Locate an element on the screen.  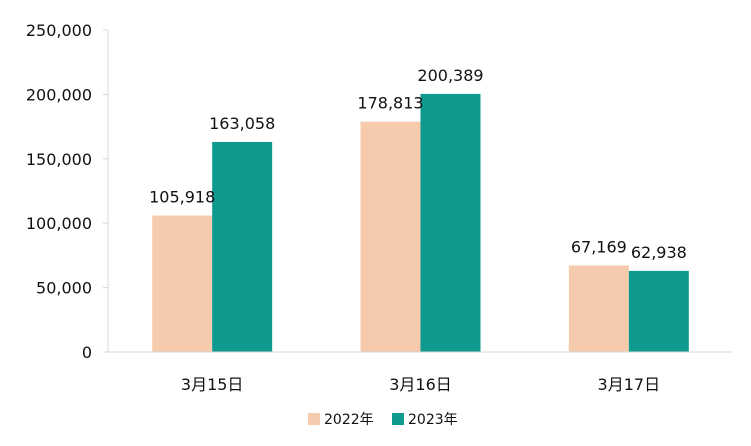
data-label: 200,389 is located at coordinates (450, 75).